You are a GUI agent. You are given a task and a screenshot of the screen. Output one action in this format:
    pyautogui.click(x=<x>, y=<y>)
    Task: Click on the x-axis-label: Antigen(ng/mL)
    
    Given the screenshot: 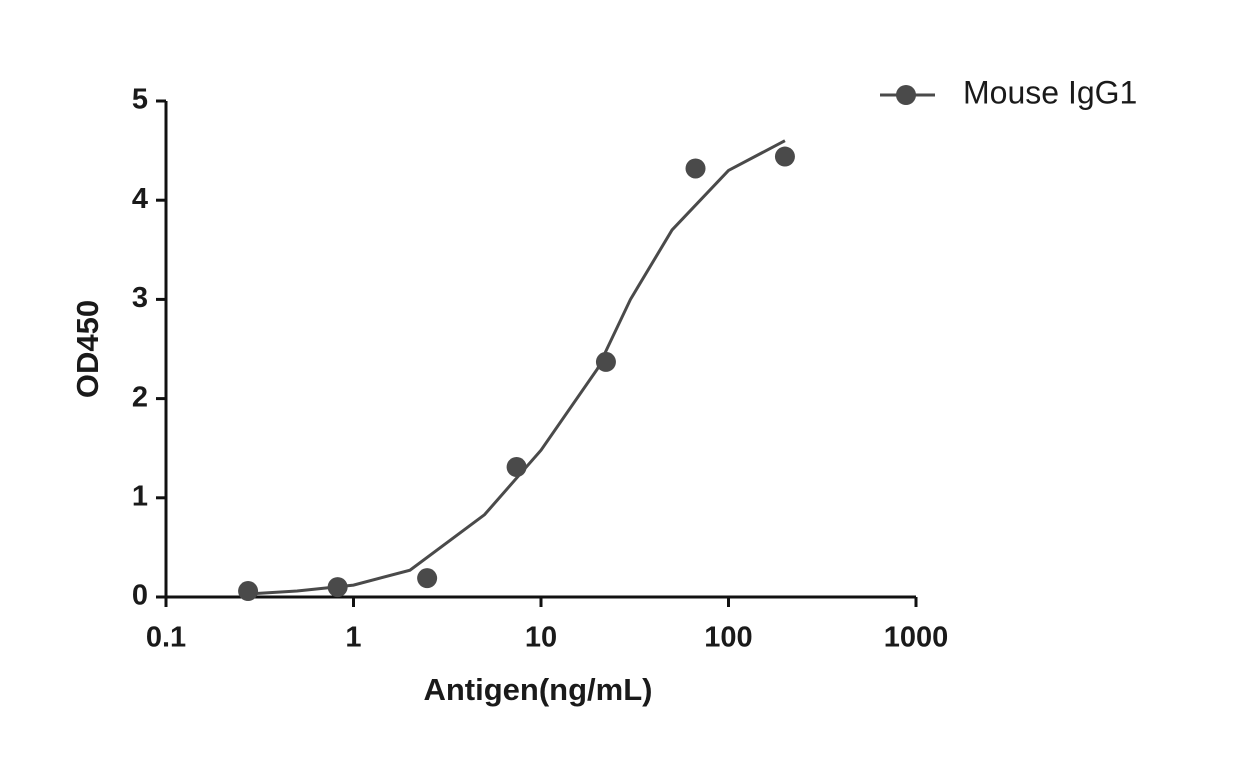 What is the action you would take?
    pyautogui.click(x=537, y=689)
    